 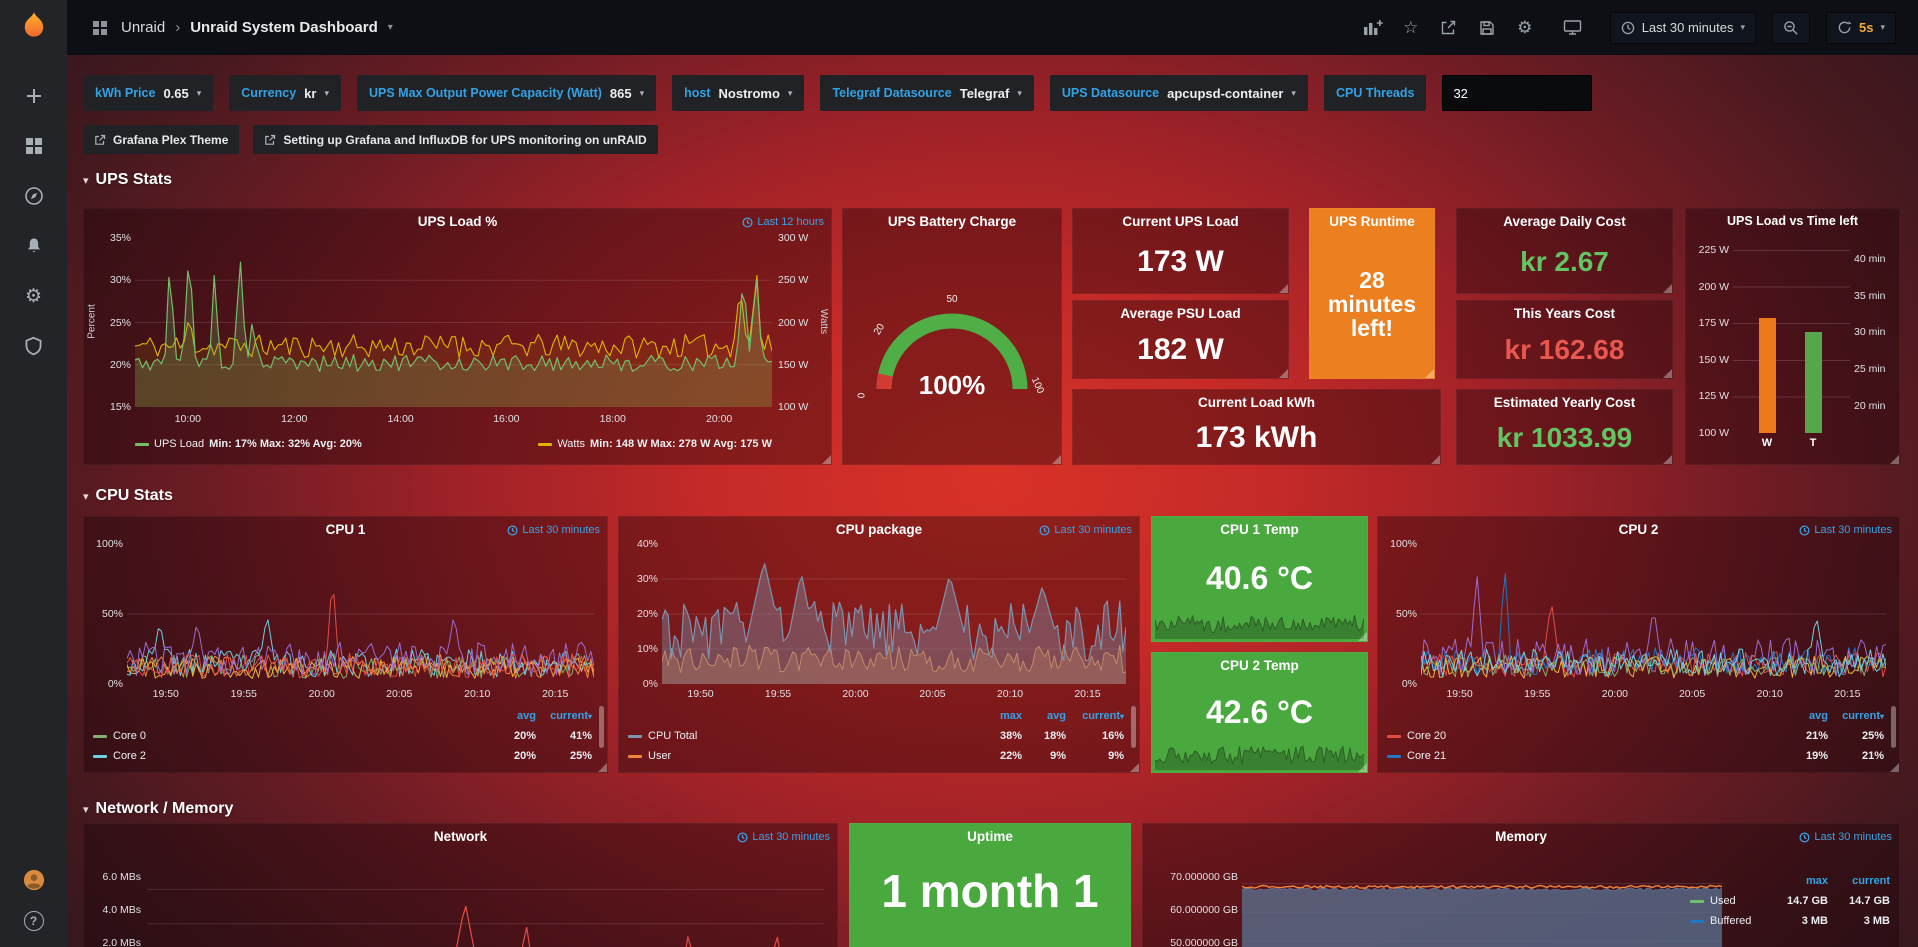 What do you see at coordinates (952, 221) in the screenshot?
I see `panel-title: UPS Battery Charge` at bounding box center [952, 221].